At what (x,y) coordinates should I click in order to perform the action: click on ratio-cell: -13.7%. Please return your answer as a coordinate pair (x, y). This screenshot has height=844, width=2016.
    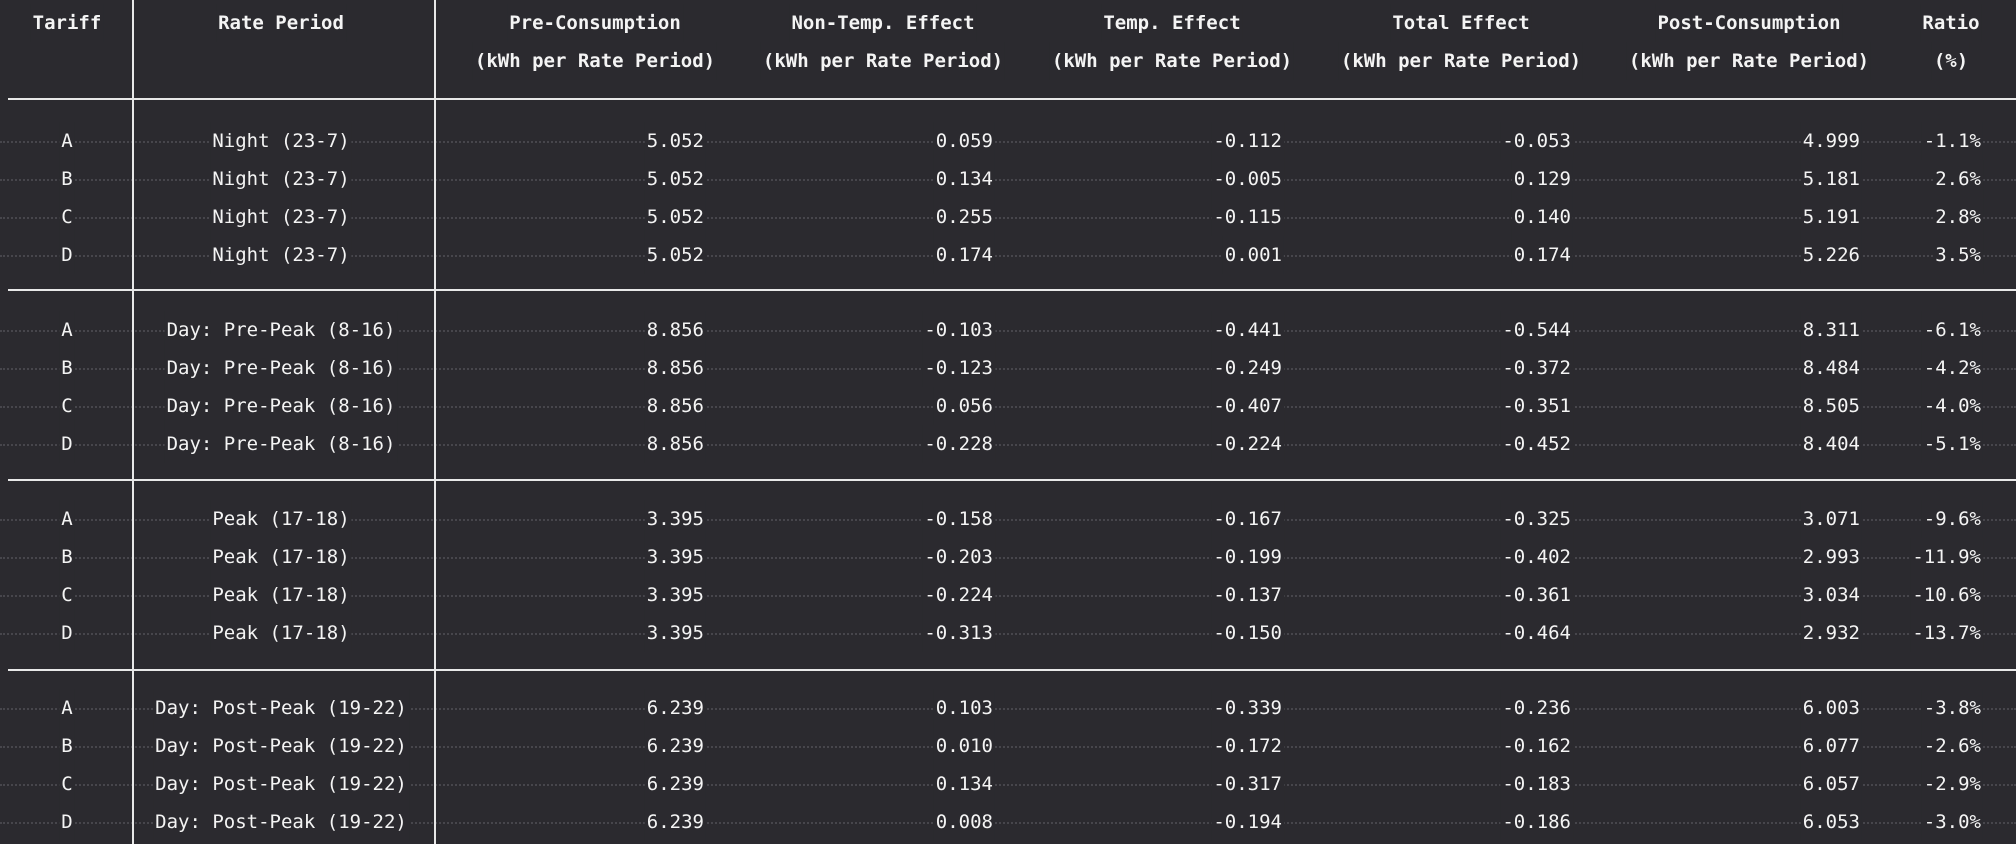
    Looking at the image, I should click on (1946, 633).